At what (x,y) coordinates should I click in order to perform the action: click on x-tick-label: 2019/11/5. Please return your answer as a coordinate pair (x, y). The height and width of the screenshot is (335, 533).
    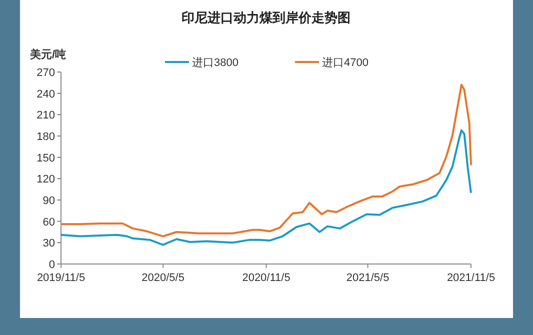
    Looking at the image, I should click on (61, 278).